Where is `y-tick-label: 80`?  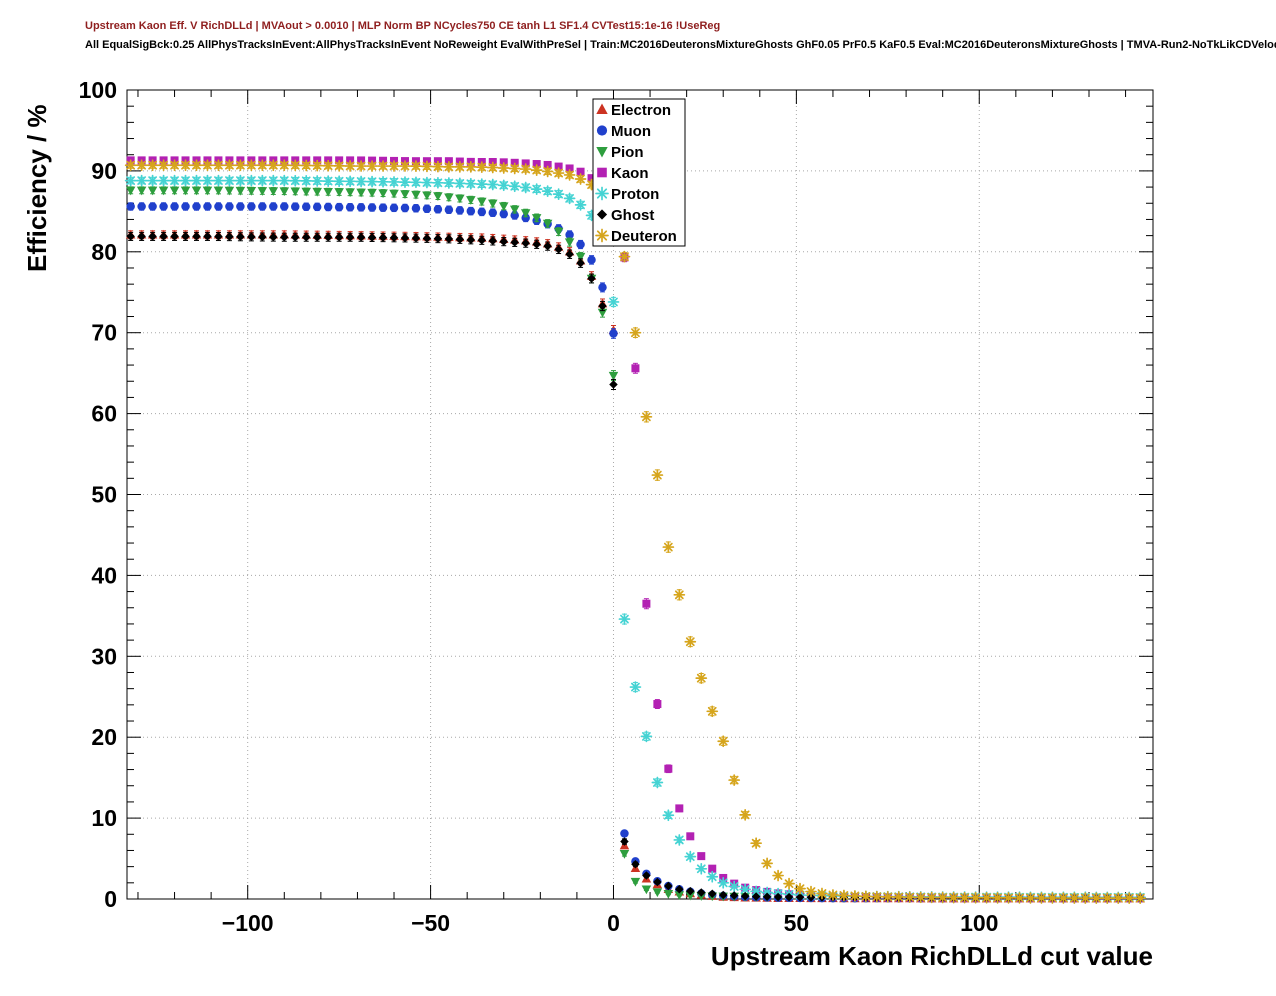 y-tick-label: 80 is located at coordinates (104, 252).